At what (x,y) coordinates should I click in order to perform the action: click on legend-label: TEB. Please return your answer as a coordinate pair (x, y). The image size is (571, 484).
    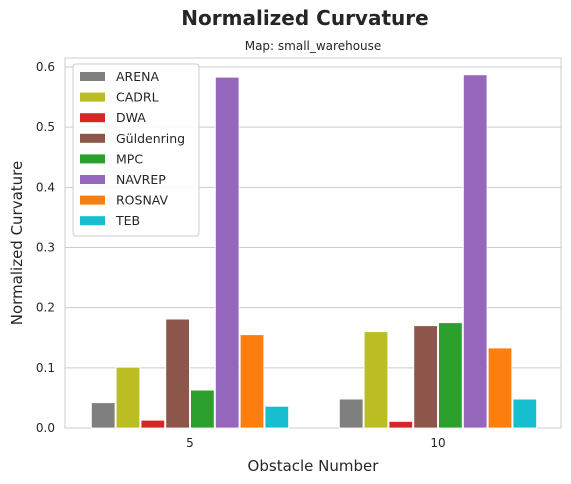
    Looking at the image, I should click on (127, 220).